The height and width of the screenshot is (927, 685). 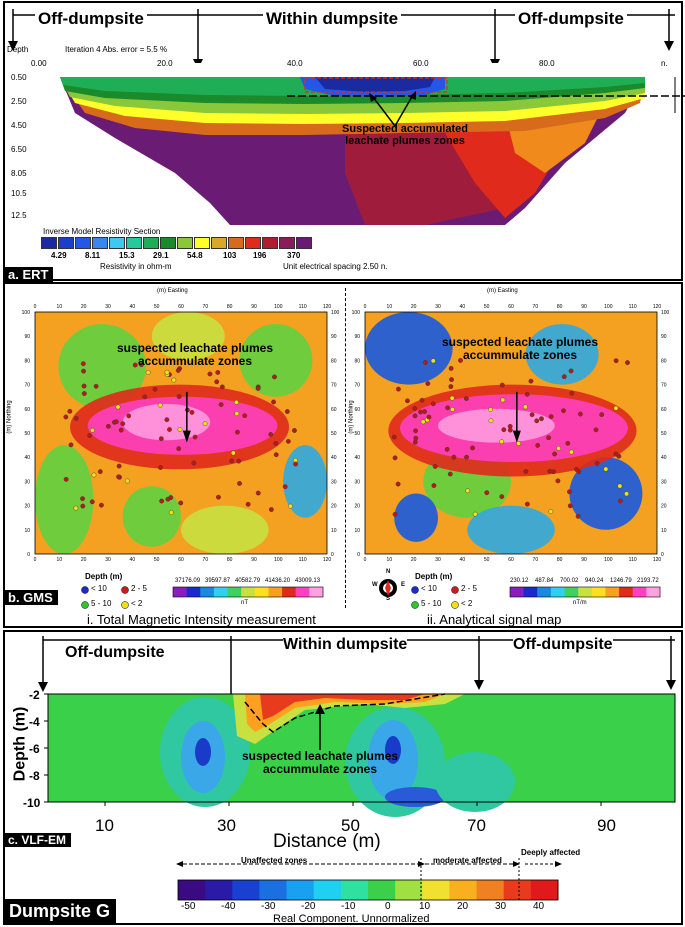 I want to click on vlf-arrow-head, so click(x=320, y=709).